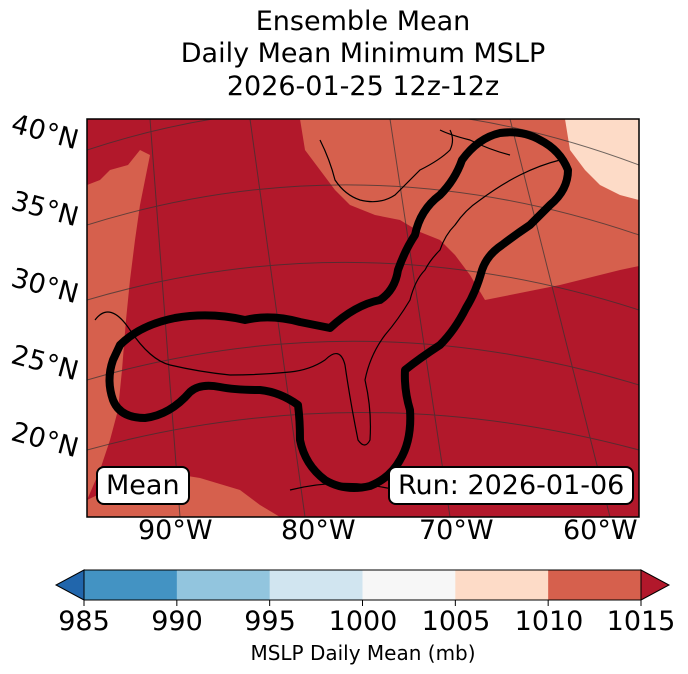 The width and height of the screenshot is (688, 674). I want to click on colorbar-tick: 1010, so click(549, 621).